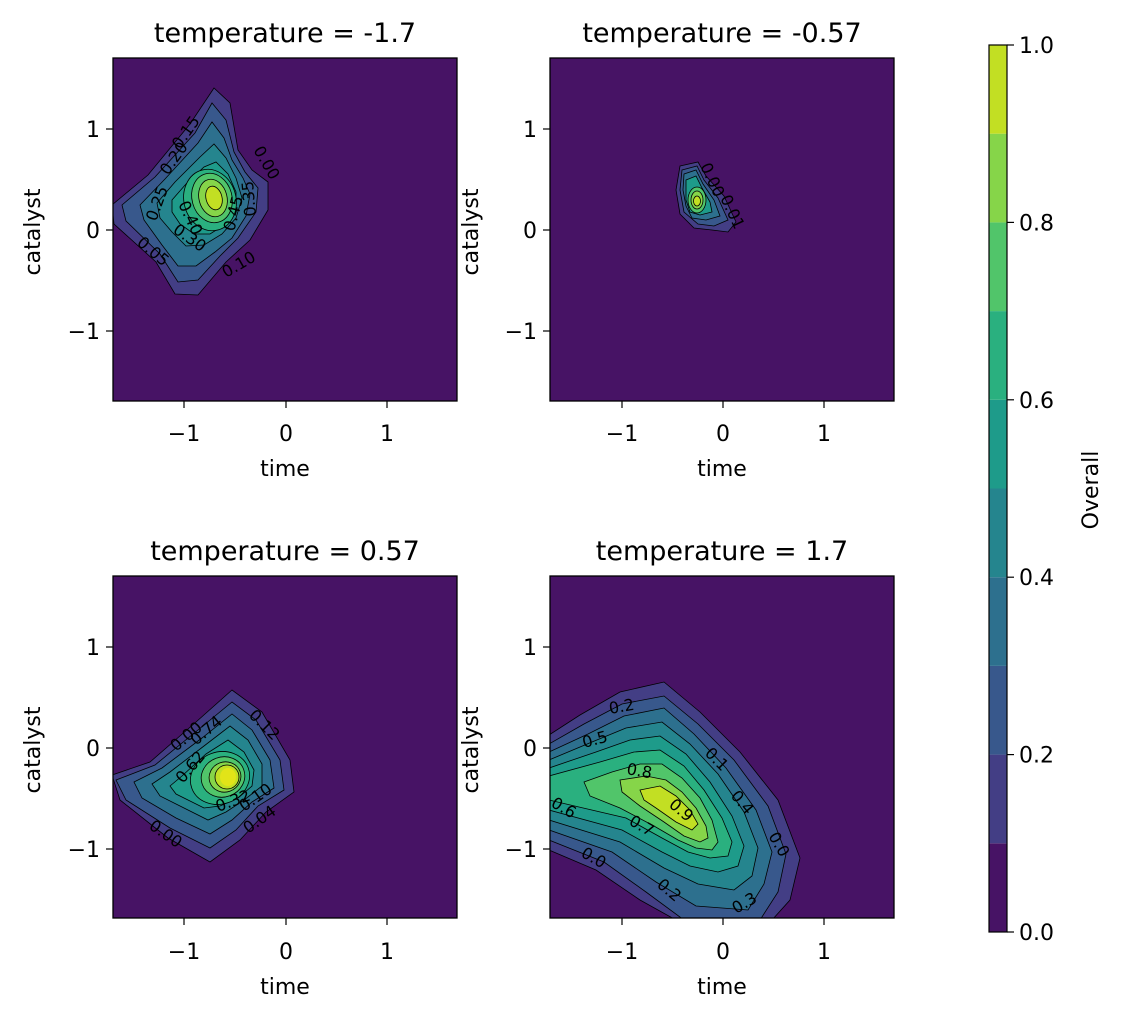 The width and height of the screenshot is (1123, 1020). I want to click on colorbar-label: Overall, so click(1091, 490).